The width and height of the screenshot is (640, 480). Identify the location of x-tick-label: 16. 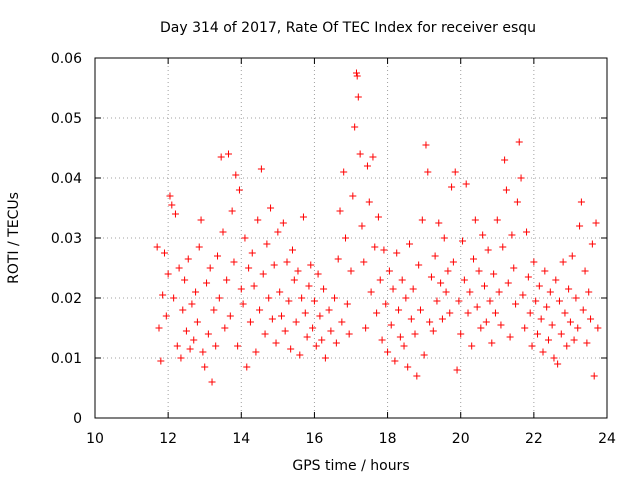
(315, 439).